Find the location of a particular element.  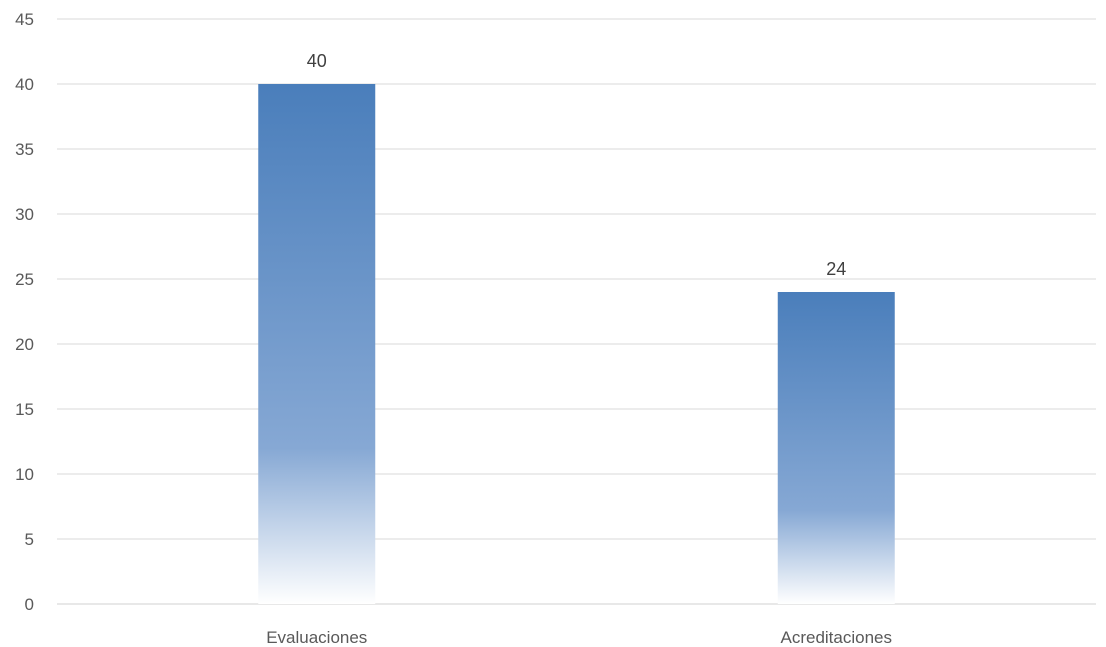

bar-evaluaciones is located at coordinates (317, 344).